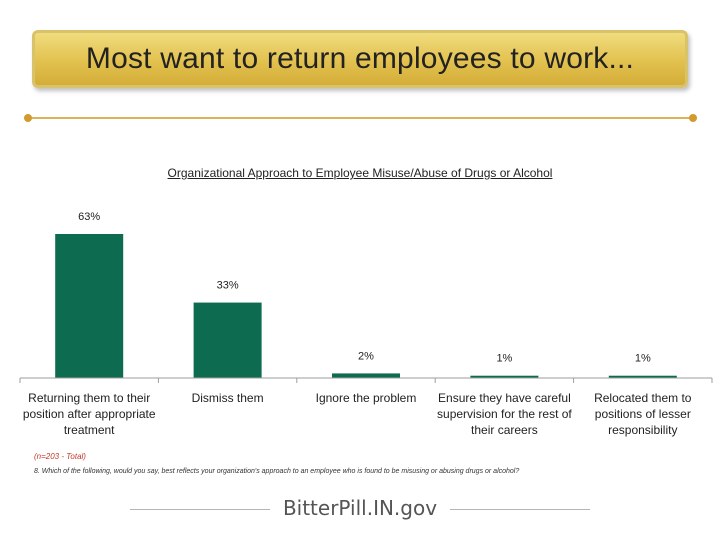  I want to click on value-label-3: 2%, so click(366, 356).